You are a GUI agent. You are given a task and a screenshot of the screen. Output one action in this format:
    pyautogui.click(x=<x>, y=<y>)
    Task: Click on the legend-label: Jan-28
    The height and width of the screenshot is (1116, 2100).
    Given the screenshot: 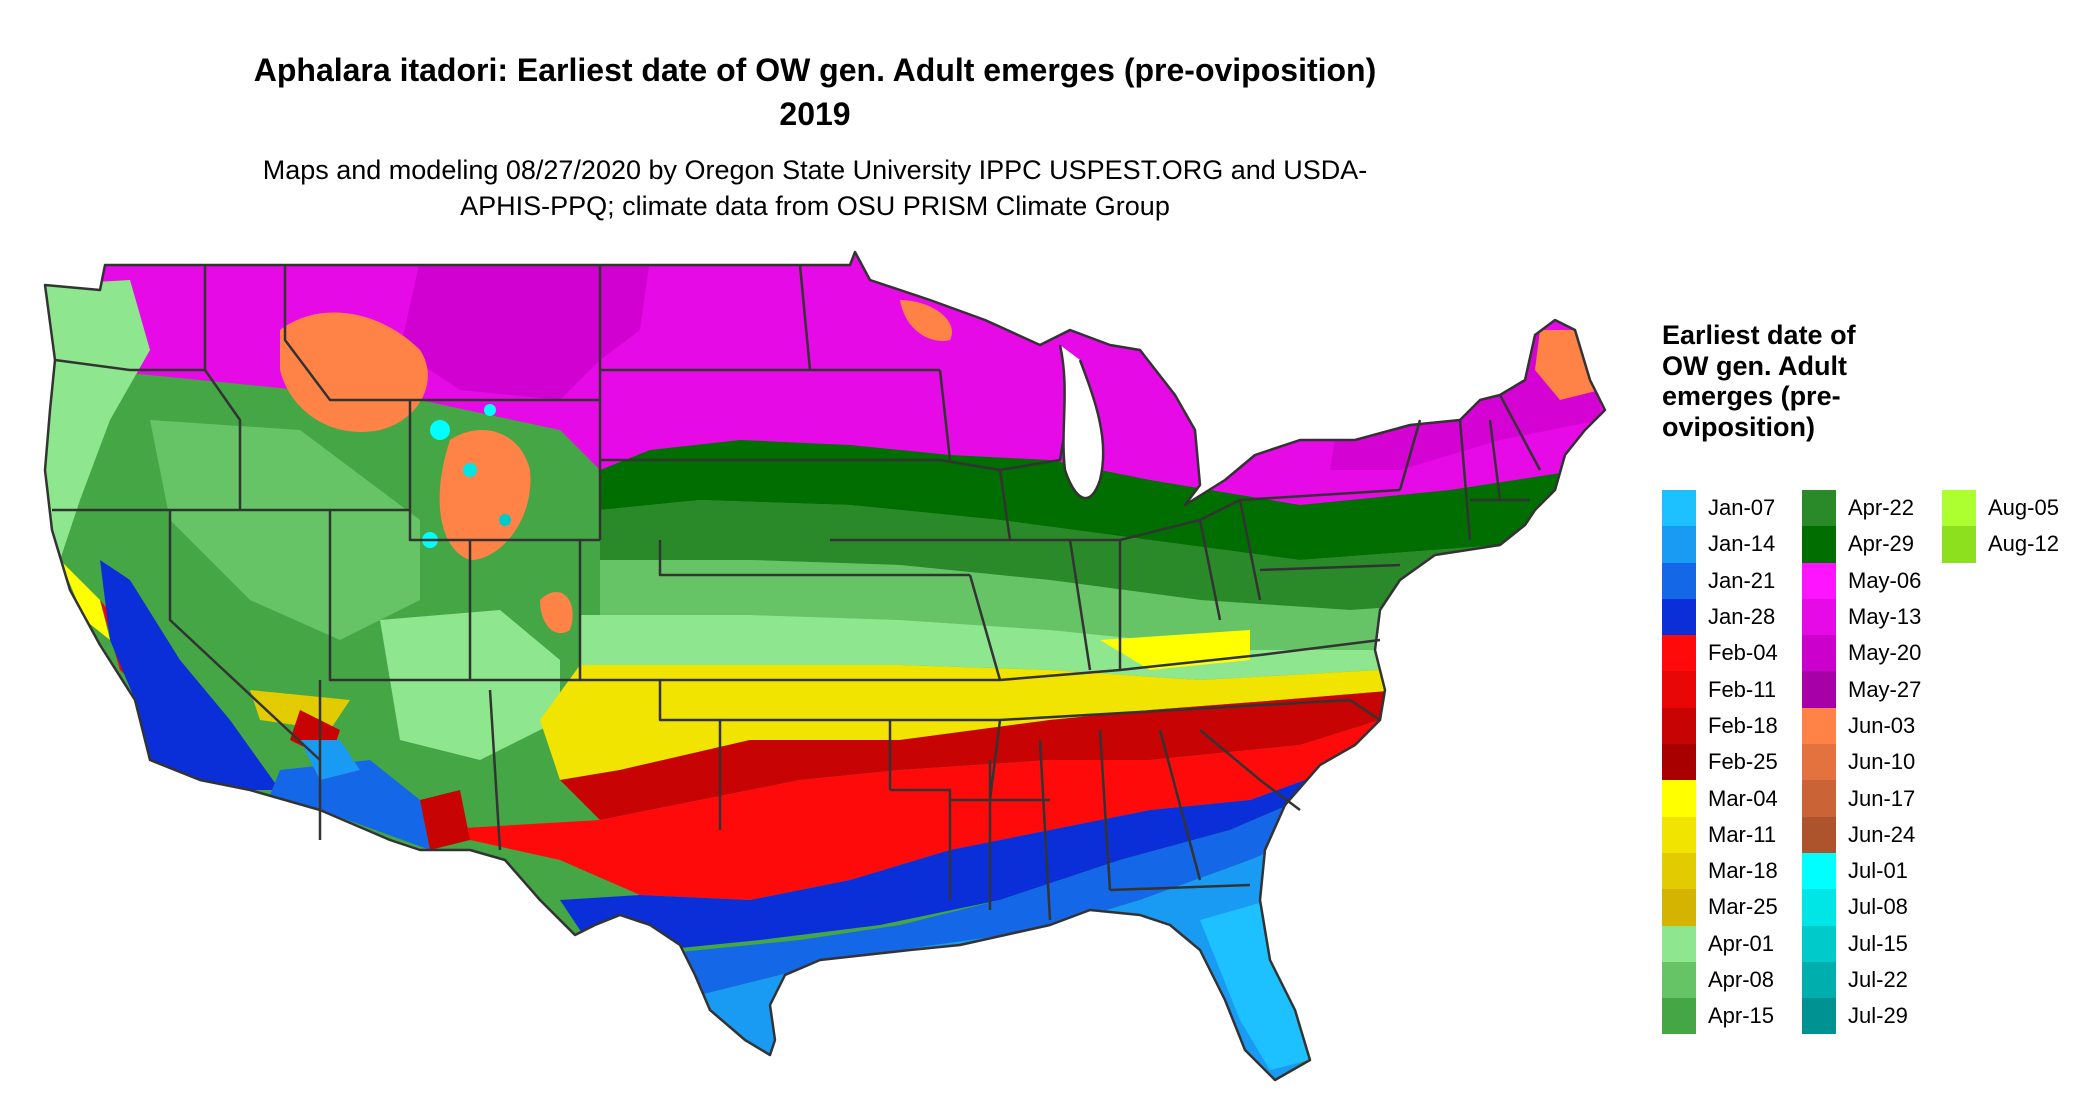 What is the action you would take?
    pyautogui.click(x=1742, y=617)
    